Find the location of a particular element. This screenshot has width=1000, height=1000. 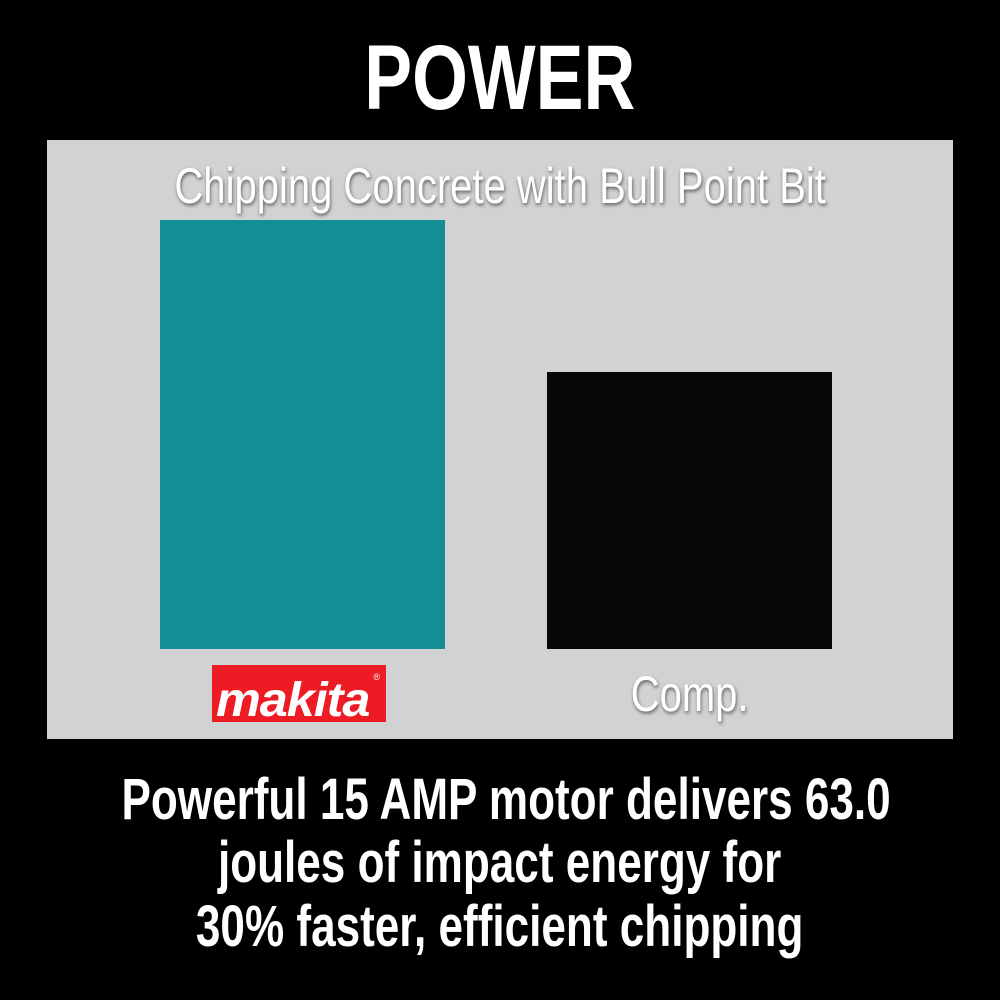

registered-mark-icon: ® is located at coordinates (376, 677).